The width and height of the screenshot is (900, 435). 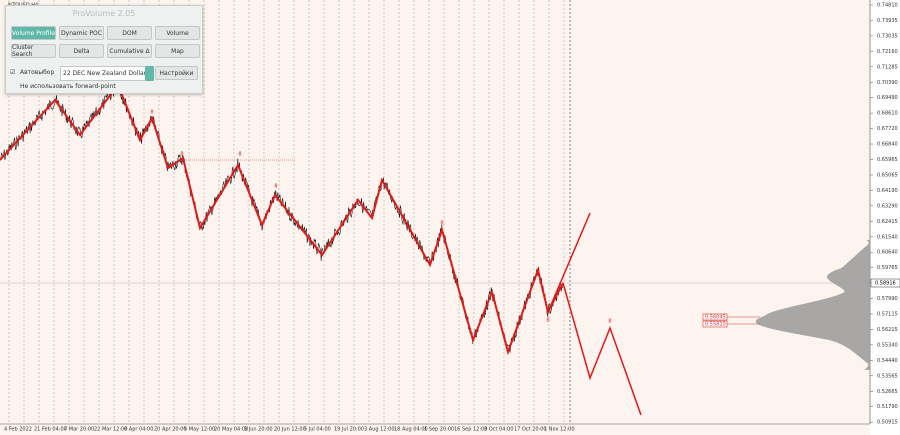 What do you see at coordinates (887, 361) in the screenshot?
I see `price-label: 0.54440` at bounding box center [887, 361].